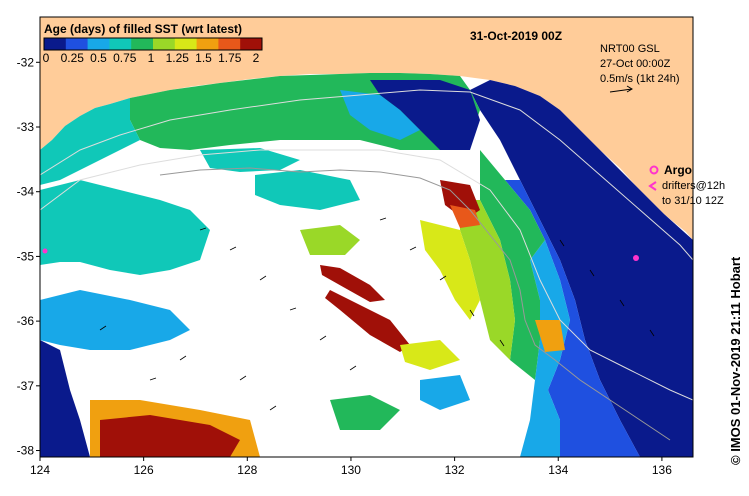  I want to click on argo-legend: Argo drifters@12h to 31/10 12Z, so click(686, 185).